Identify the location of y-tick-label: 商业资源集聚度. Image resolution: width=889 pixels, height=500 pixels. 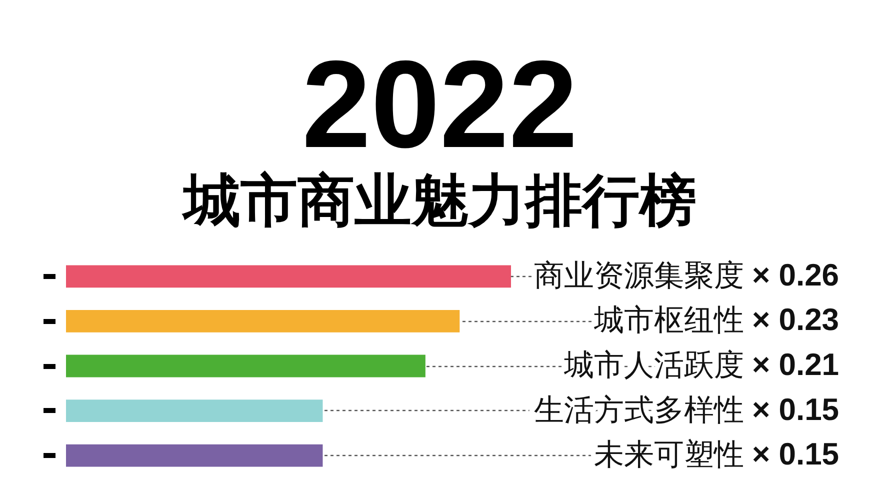
(639, 275).